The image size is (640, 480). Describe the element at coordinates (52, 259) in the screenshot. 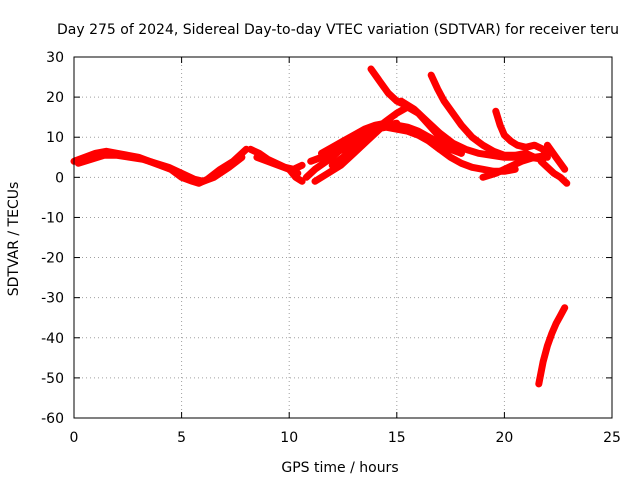

I see `y-tick-label: -20` at that location.